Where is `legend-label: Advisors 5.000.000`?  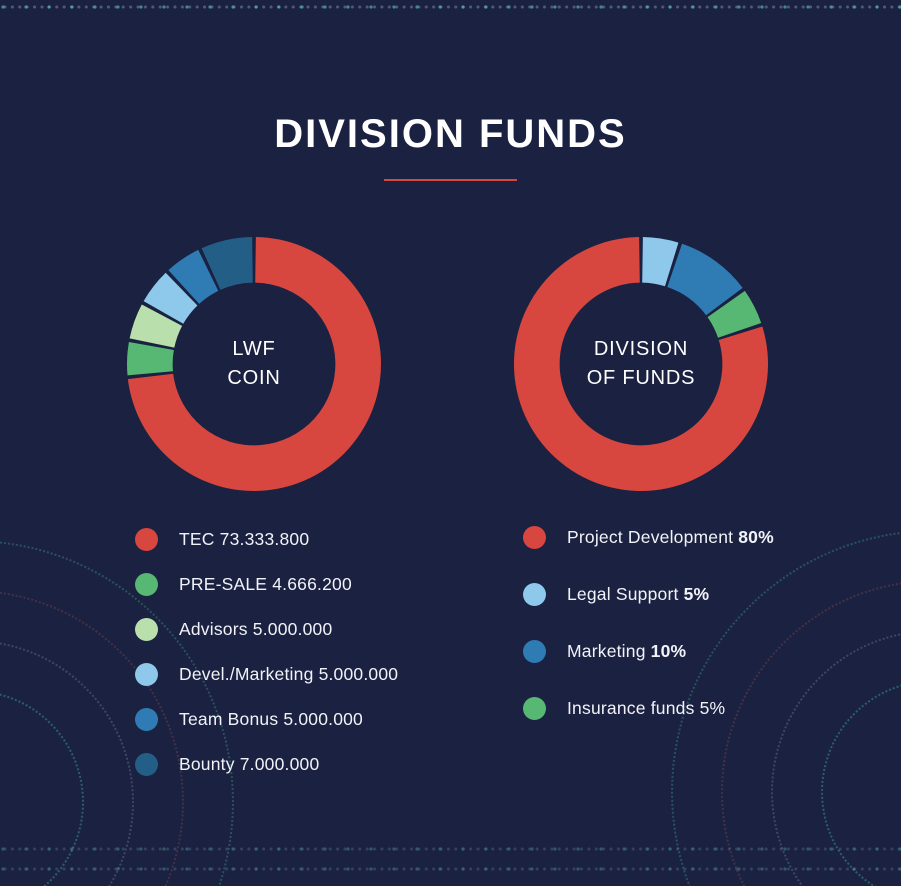
legend-label: Advisors 5.000.000 is located at coordinates (256, 629).